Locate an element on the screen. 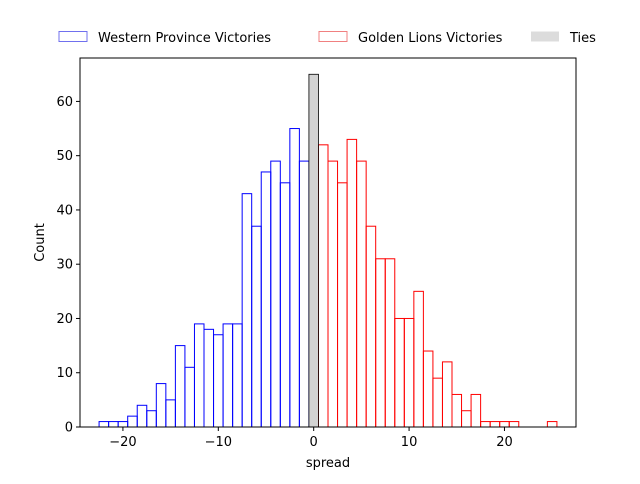 The image size is (640, 484). bar-western-province-victories--19 is located at coordinates (132, 421).